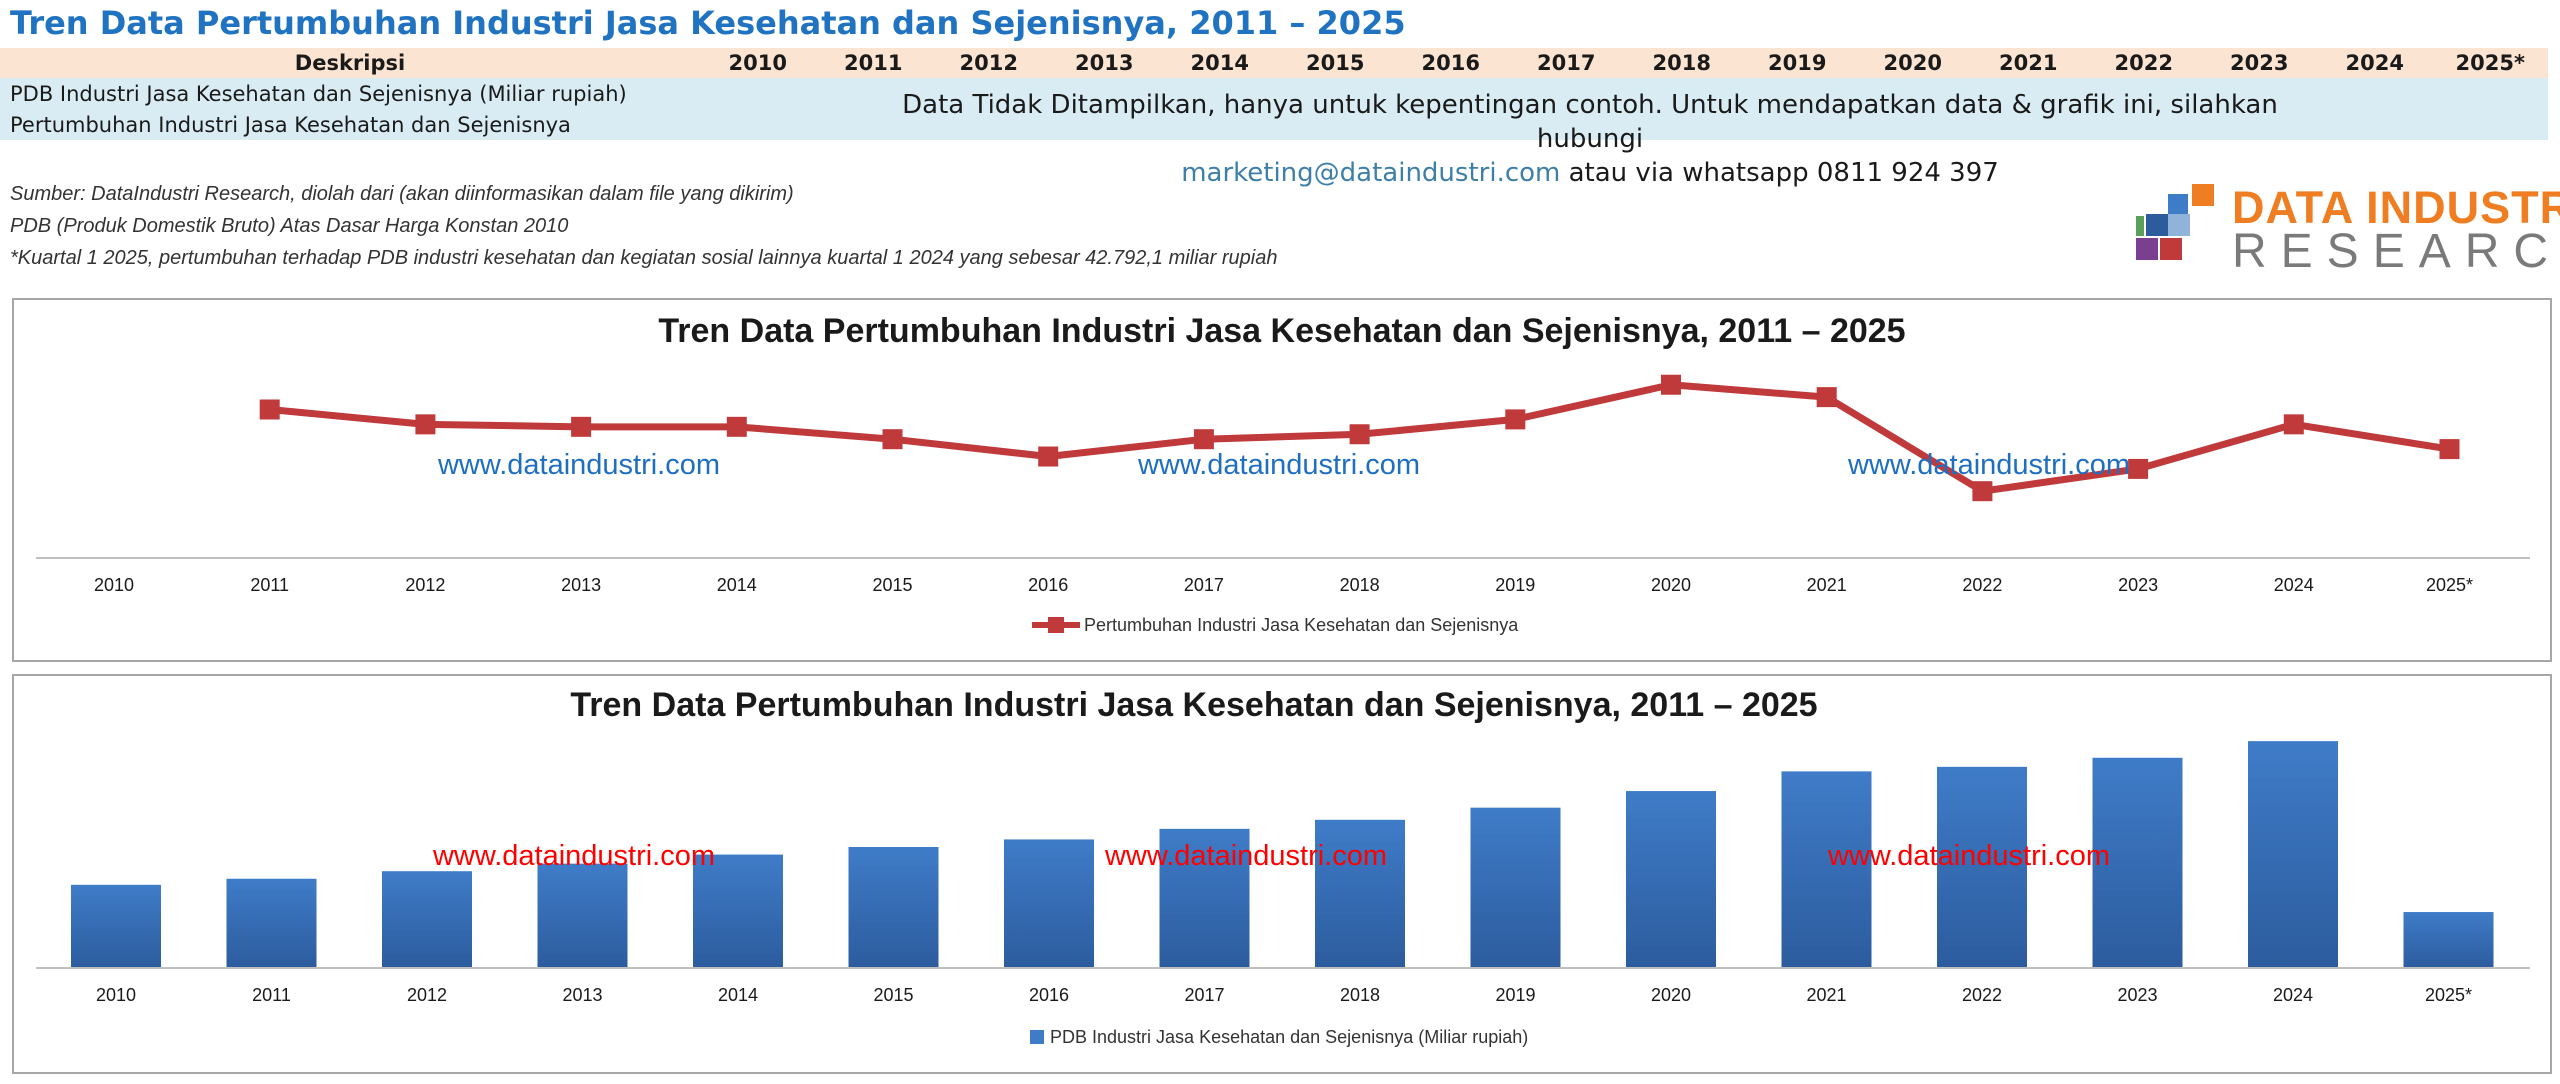 The image size is (2560, 1084). What do you see at coordinates (758, 63) in the screenshot?
I see `table-header-year: 2010` at bounding box center [758, 63].